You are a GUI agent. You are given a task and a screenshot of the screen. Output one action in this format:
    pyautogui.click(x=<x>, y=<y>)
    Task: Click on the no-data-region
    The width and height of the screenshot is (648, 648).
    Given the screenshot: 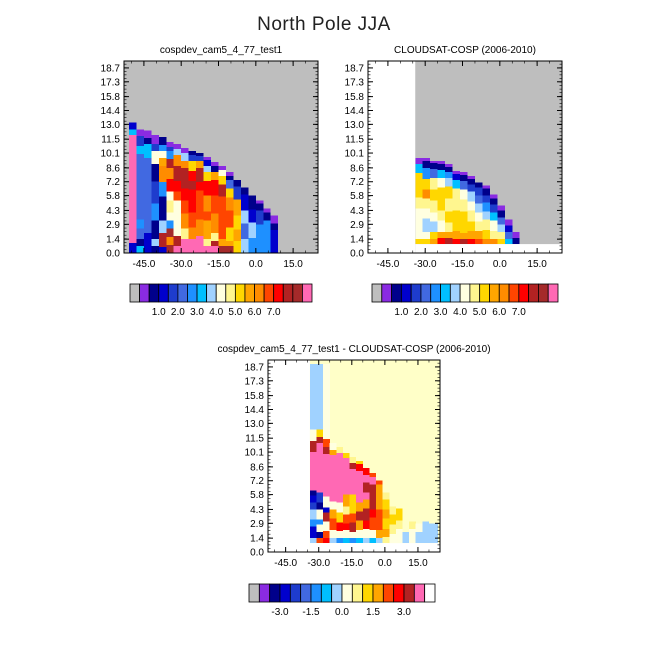 What is the action you would take?
    pyautogui.click(x=289, y=456)
    